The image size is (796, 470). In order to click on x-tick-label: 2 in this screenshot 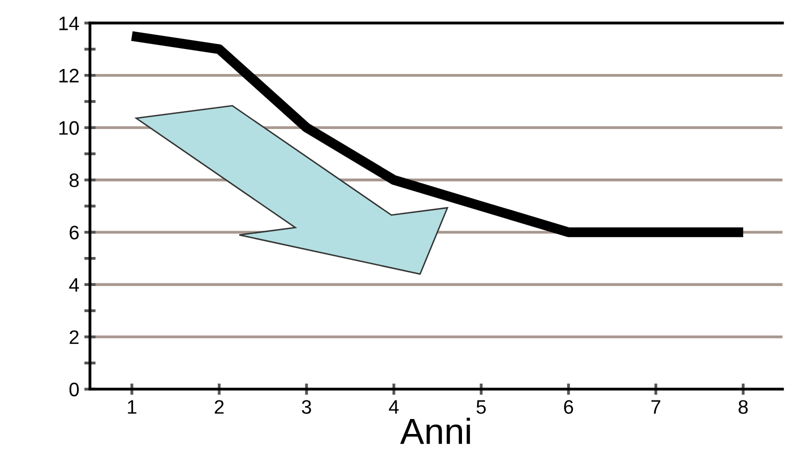, I will do `click(219, 407)`.